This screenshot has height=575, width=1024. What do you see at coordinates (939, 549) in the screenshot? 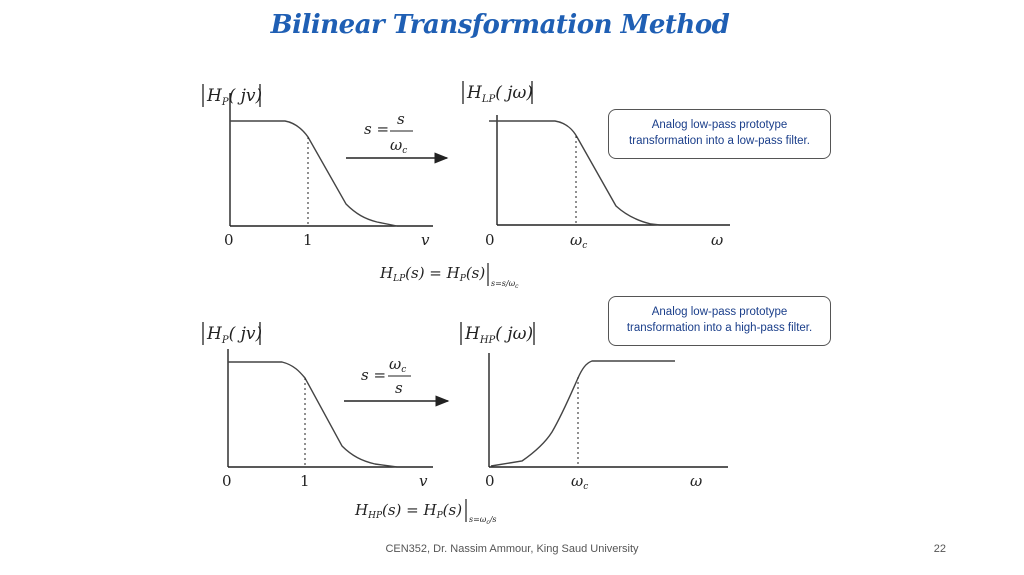
I see `page-number: 22` at bounding box center [939, 549].